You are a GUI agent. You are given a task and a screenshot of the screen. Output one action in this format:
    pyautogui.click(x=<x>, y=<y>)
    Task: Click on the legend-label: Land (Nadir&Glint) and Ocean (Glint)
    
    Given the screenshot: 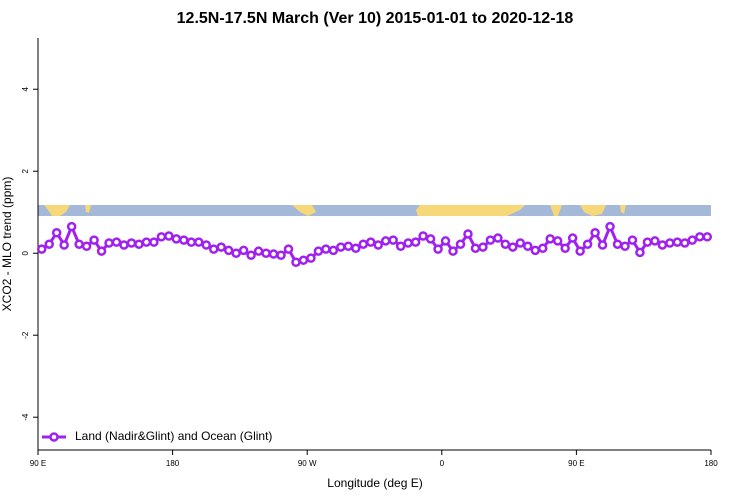 What is the action you would take?
    pyautogui.click(x=173, y=436)
    